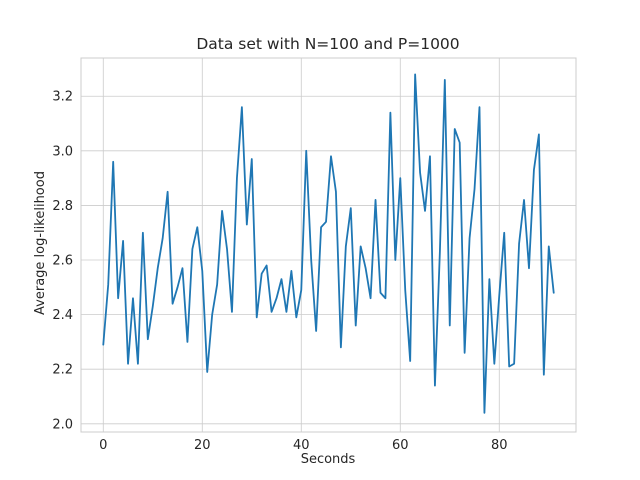  Describe the element at coordinates (327, 44) in the screenshot. I see `chart-title: Data set with N=100 and P=1000` at that location.